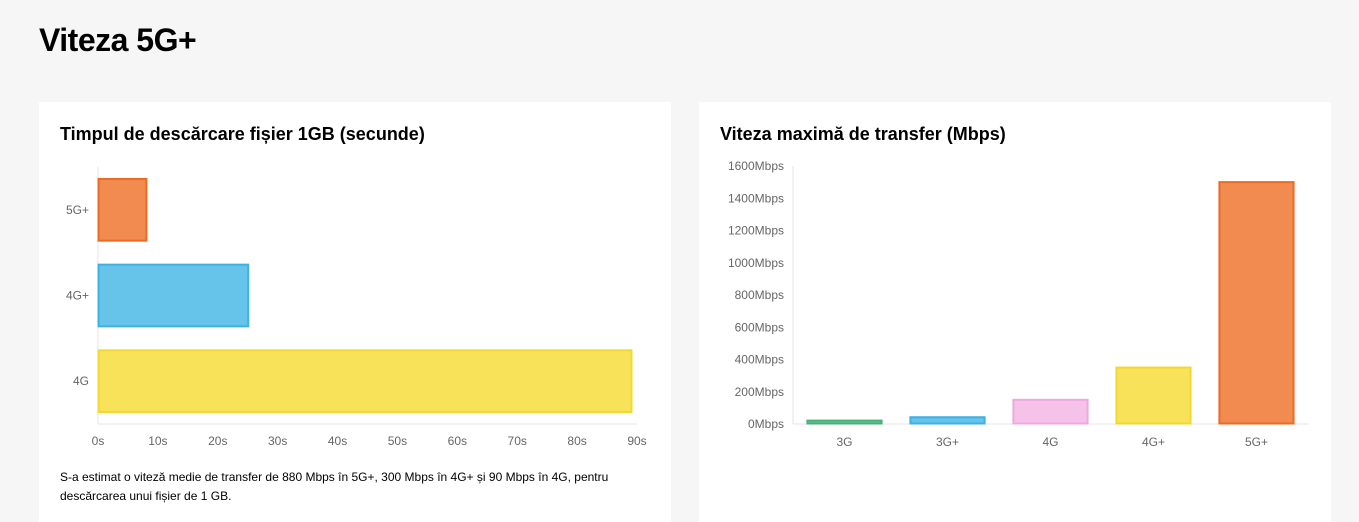  What do you see at coordinates (844, 422) in the screenshot?
I see `bar-3g` at bounding box center [844, 422].